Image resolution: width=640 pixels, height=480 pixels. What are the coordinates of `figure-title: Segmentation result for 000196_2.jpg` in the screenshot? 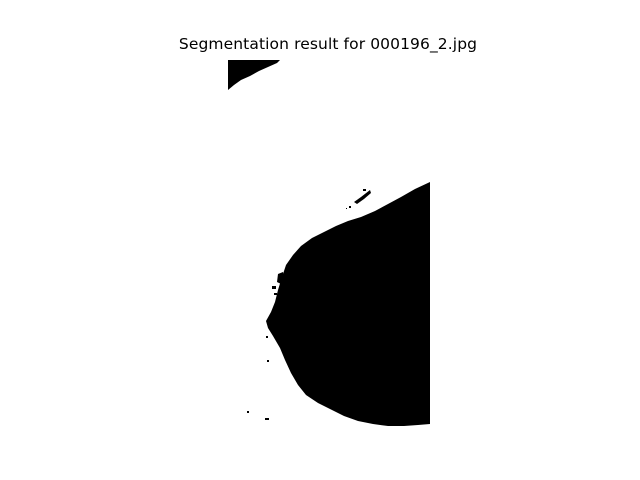 It's located at (328, 44).